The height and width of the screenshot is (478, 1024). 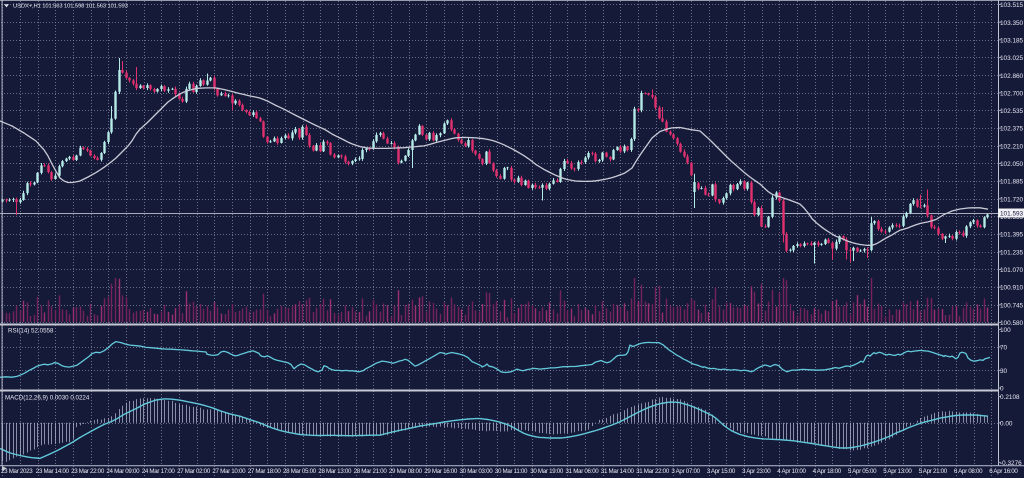 I want to click on svg-text: MACD(12,26,9) 0.0030 0.0224, so click(x=47, y=398).